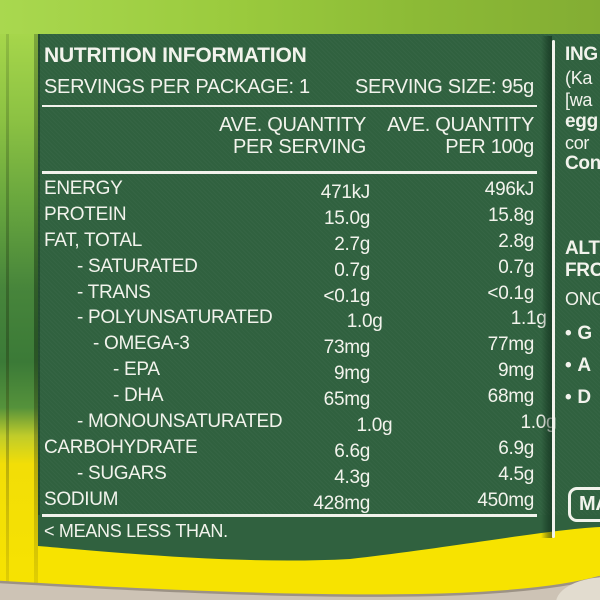 Image resolution: width=600 pixels, height=600 pixels. I want to click on divider-line-bottom, so click(289, 515).